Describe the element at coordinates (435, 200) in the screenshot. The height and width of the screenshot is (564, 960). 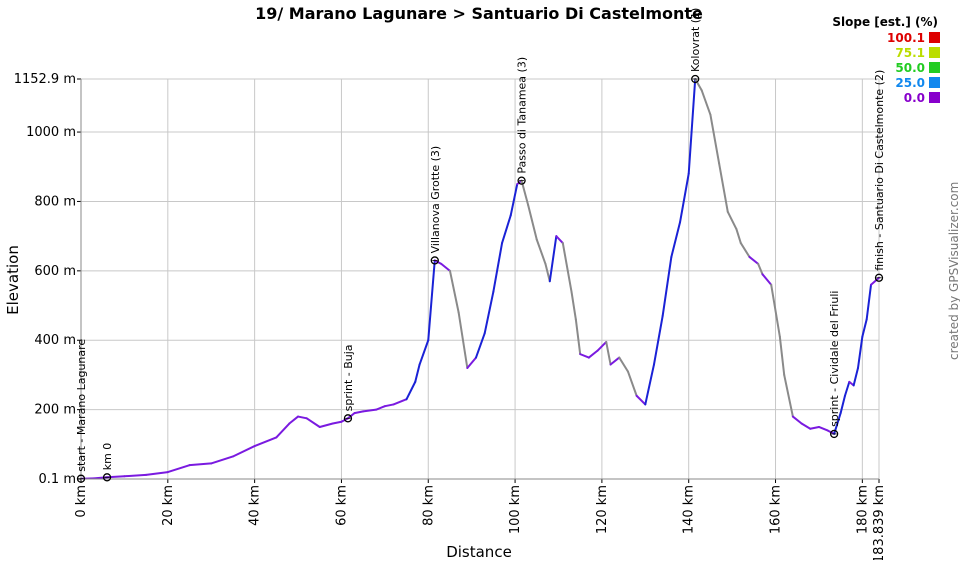
I see `waypoint-label: Villanova Grotte (3)` at that location.